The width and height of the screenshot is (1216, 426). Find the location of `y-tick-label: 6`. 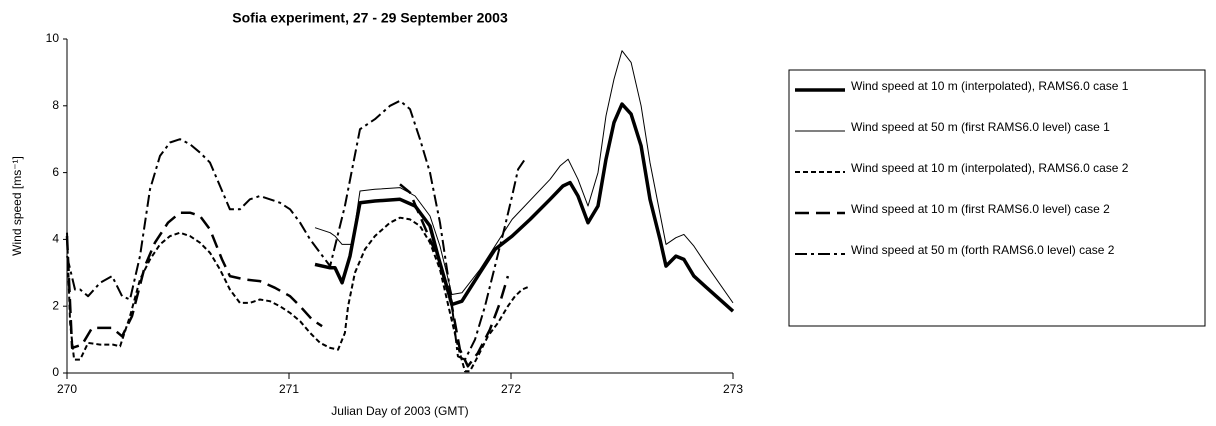

y-tick-label: 6 is located at coordinates (55, 172).